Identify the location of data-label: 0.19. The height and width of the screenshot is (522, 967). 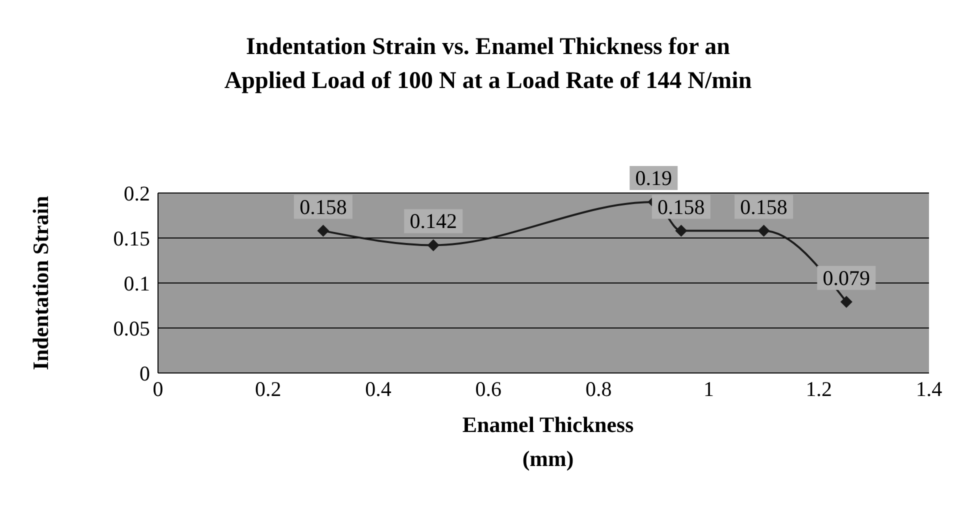
(653, 178).